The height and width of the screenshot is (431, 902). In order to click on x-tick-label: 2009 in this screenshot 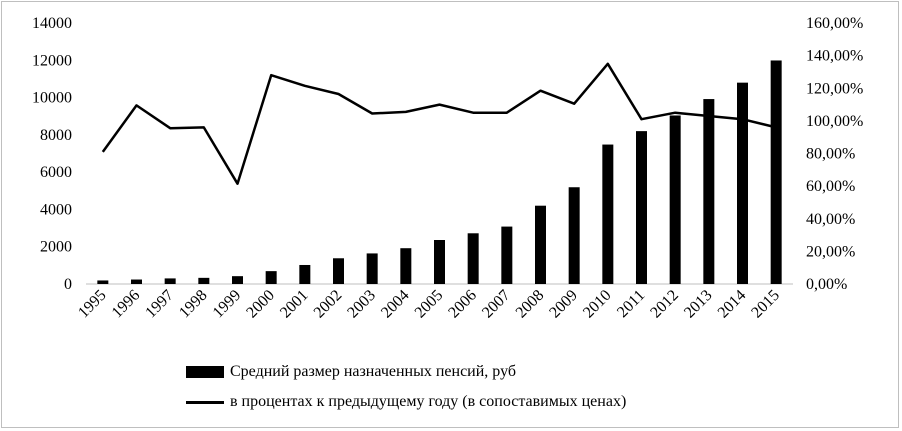, I will do `click(563, 304)`.